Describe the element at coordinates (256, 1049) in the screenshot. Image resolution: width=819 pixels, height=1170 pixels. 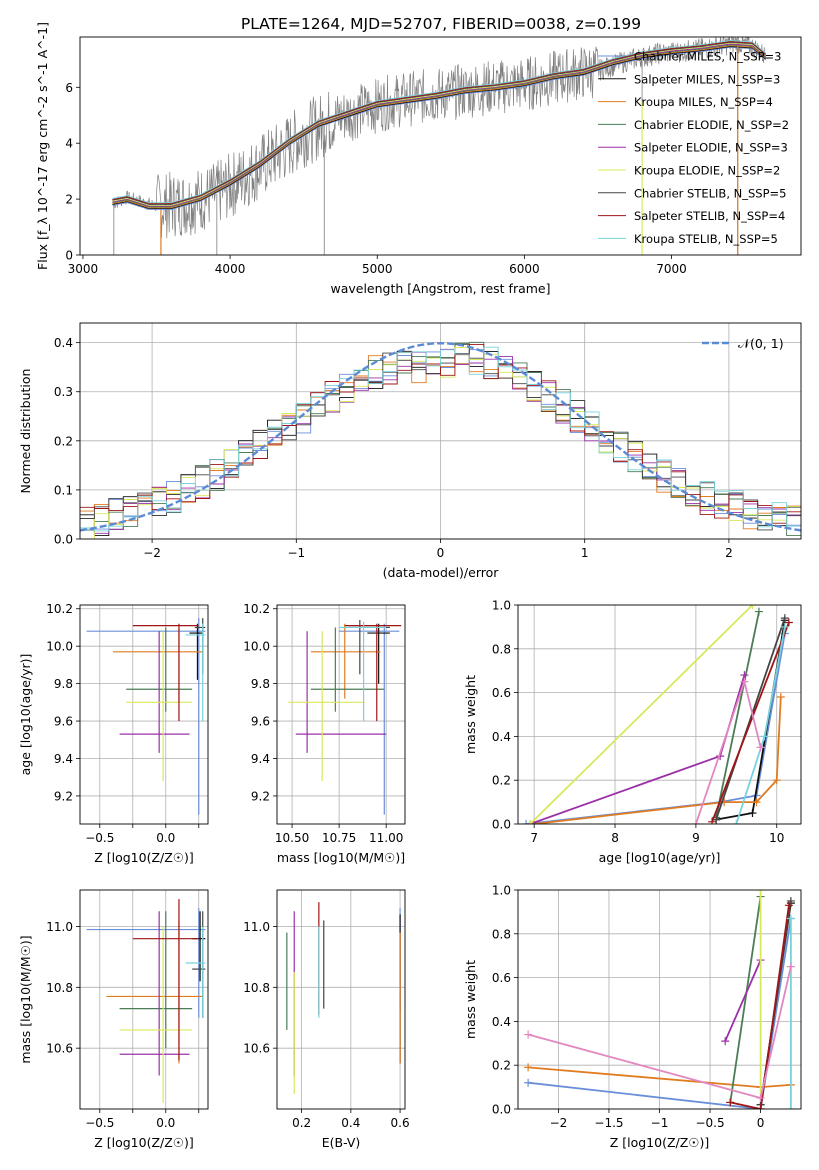
I see `y-tick-label: 10.6` at that location.